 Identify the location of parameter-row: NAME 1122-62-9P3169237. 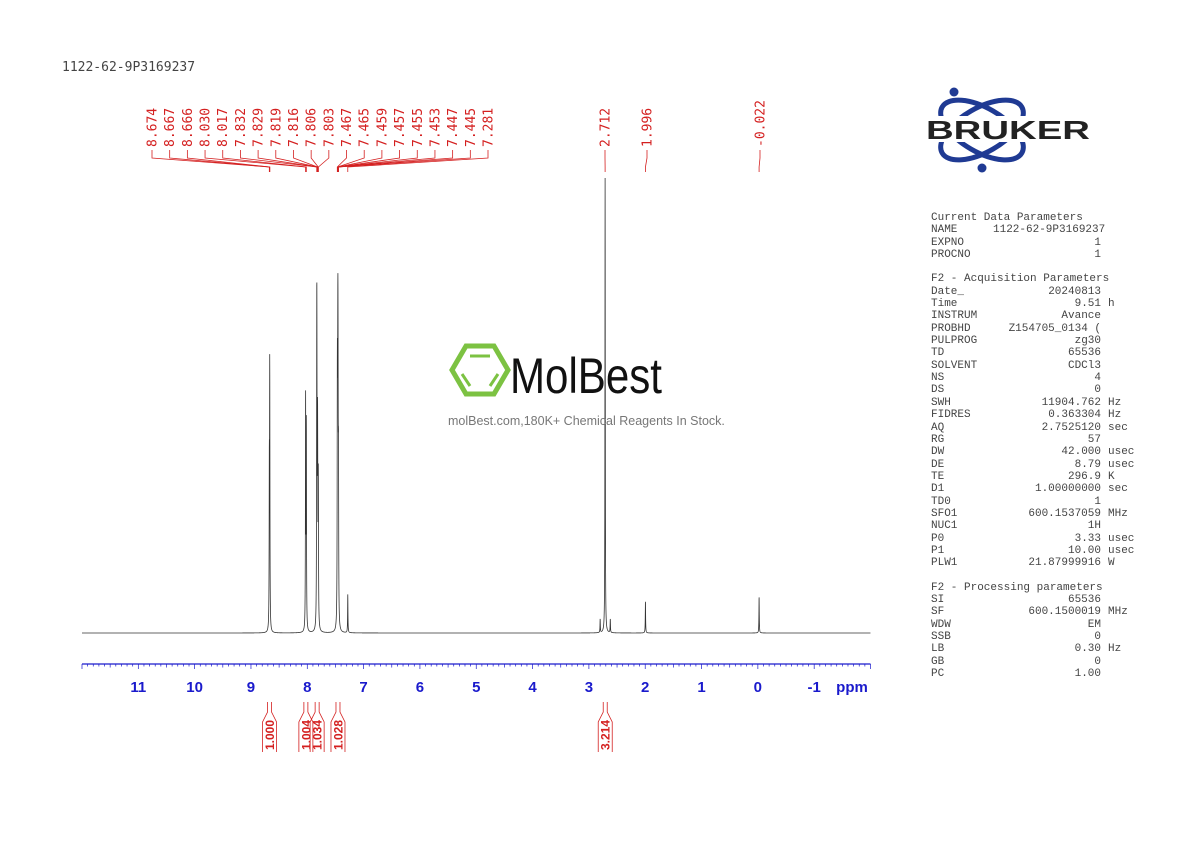
(1032, 230).